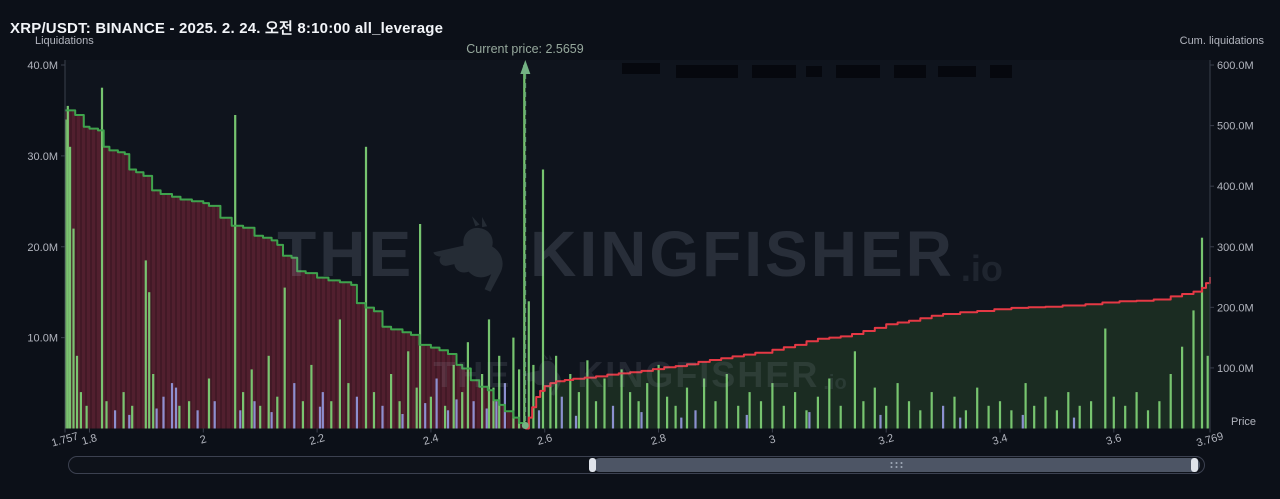 The image size is (1280, 499). I want to click on svg-text: 100.0M, so click(1235, 369).